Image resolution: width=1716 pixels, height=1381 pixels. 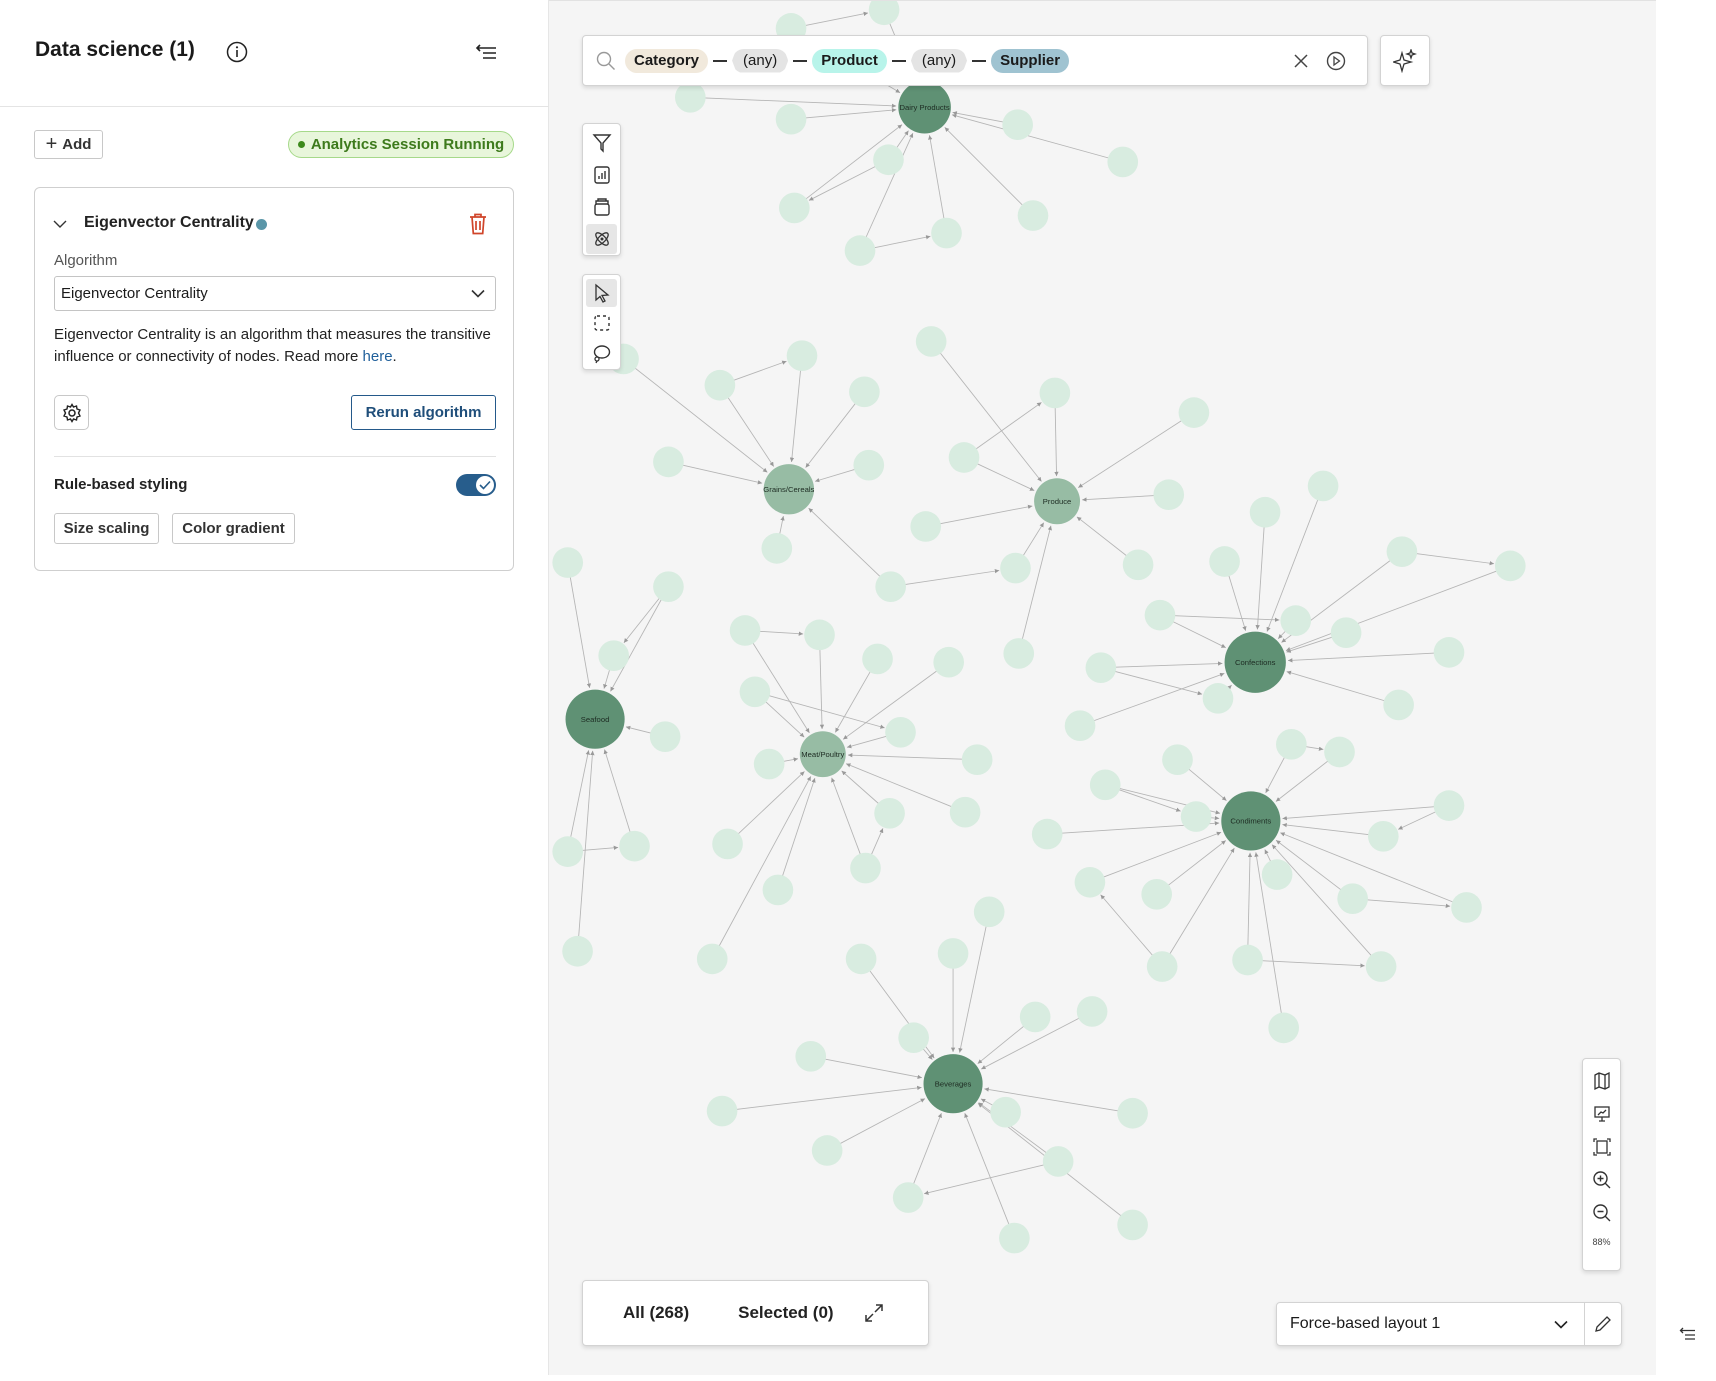 What do you see at coordinates (1030, 60) in the screenshot?
I see `query-chip: Supplier` at bounding box center [1030, 60].